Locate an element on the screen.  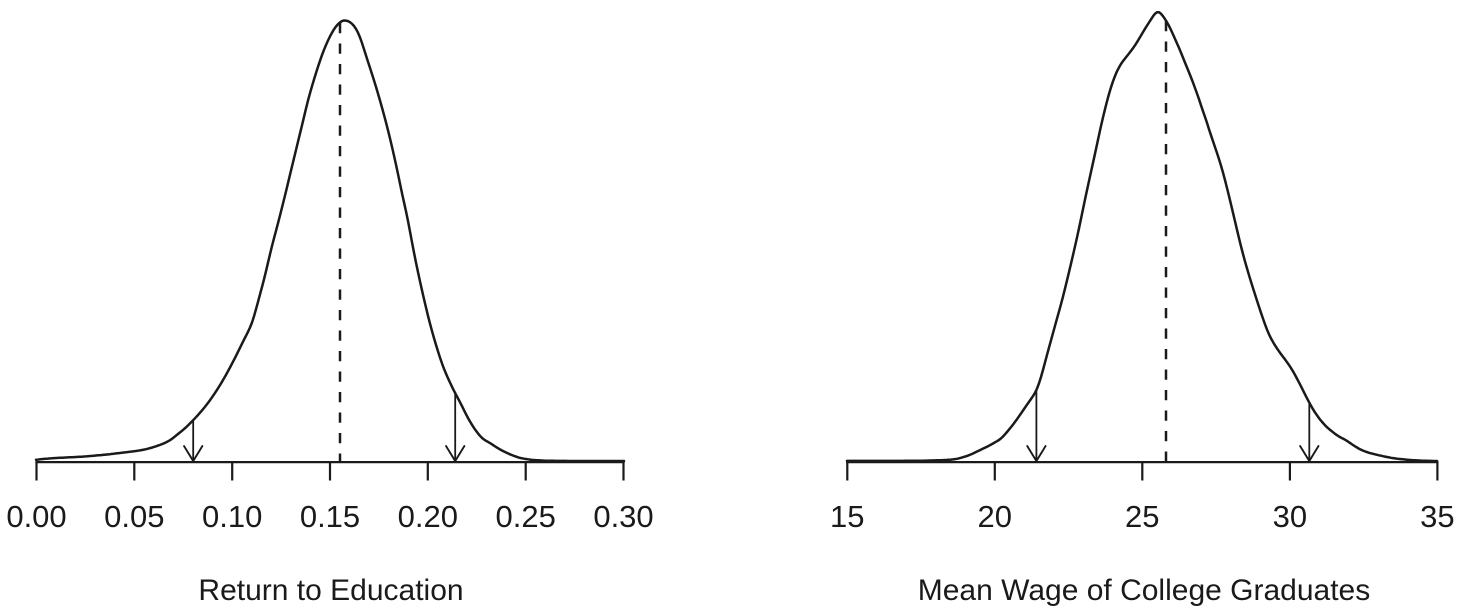
svg-text: 30 is located at coordinates (1290, 516).